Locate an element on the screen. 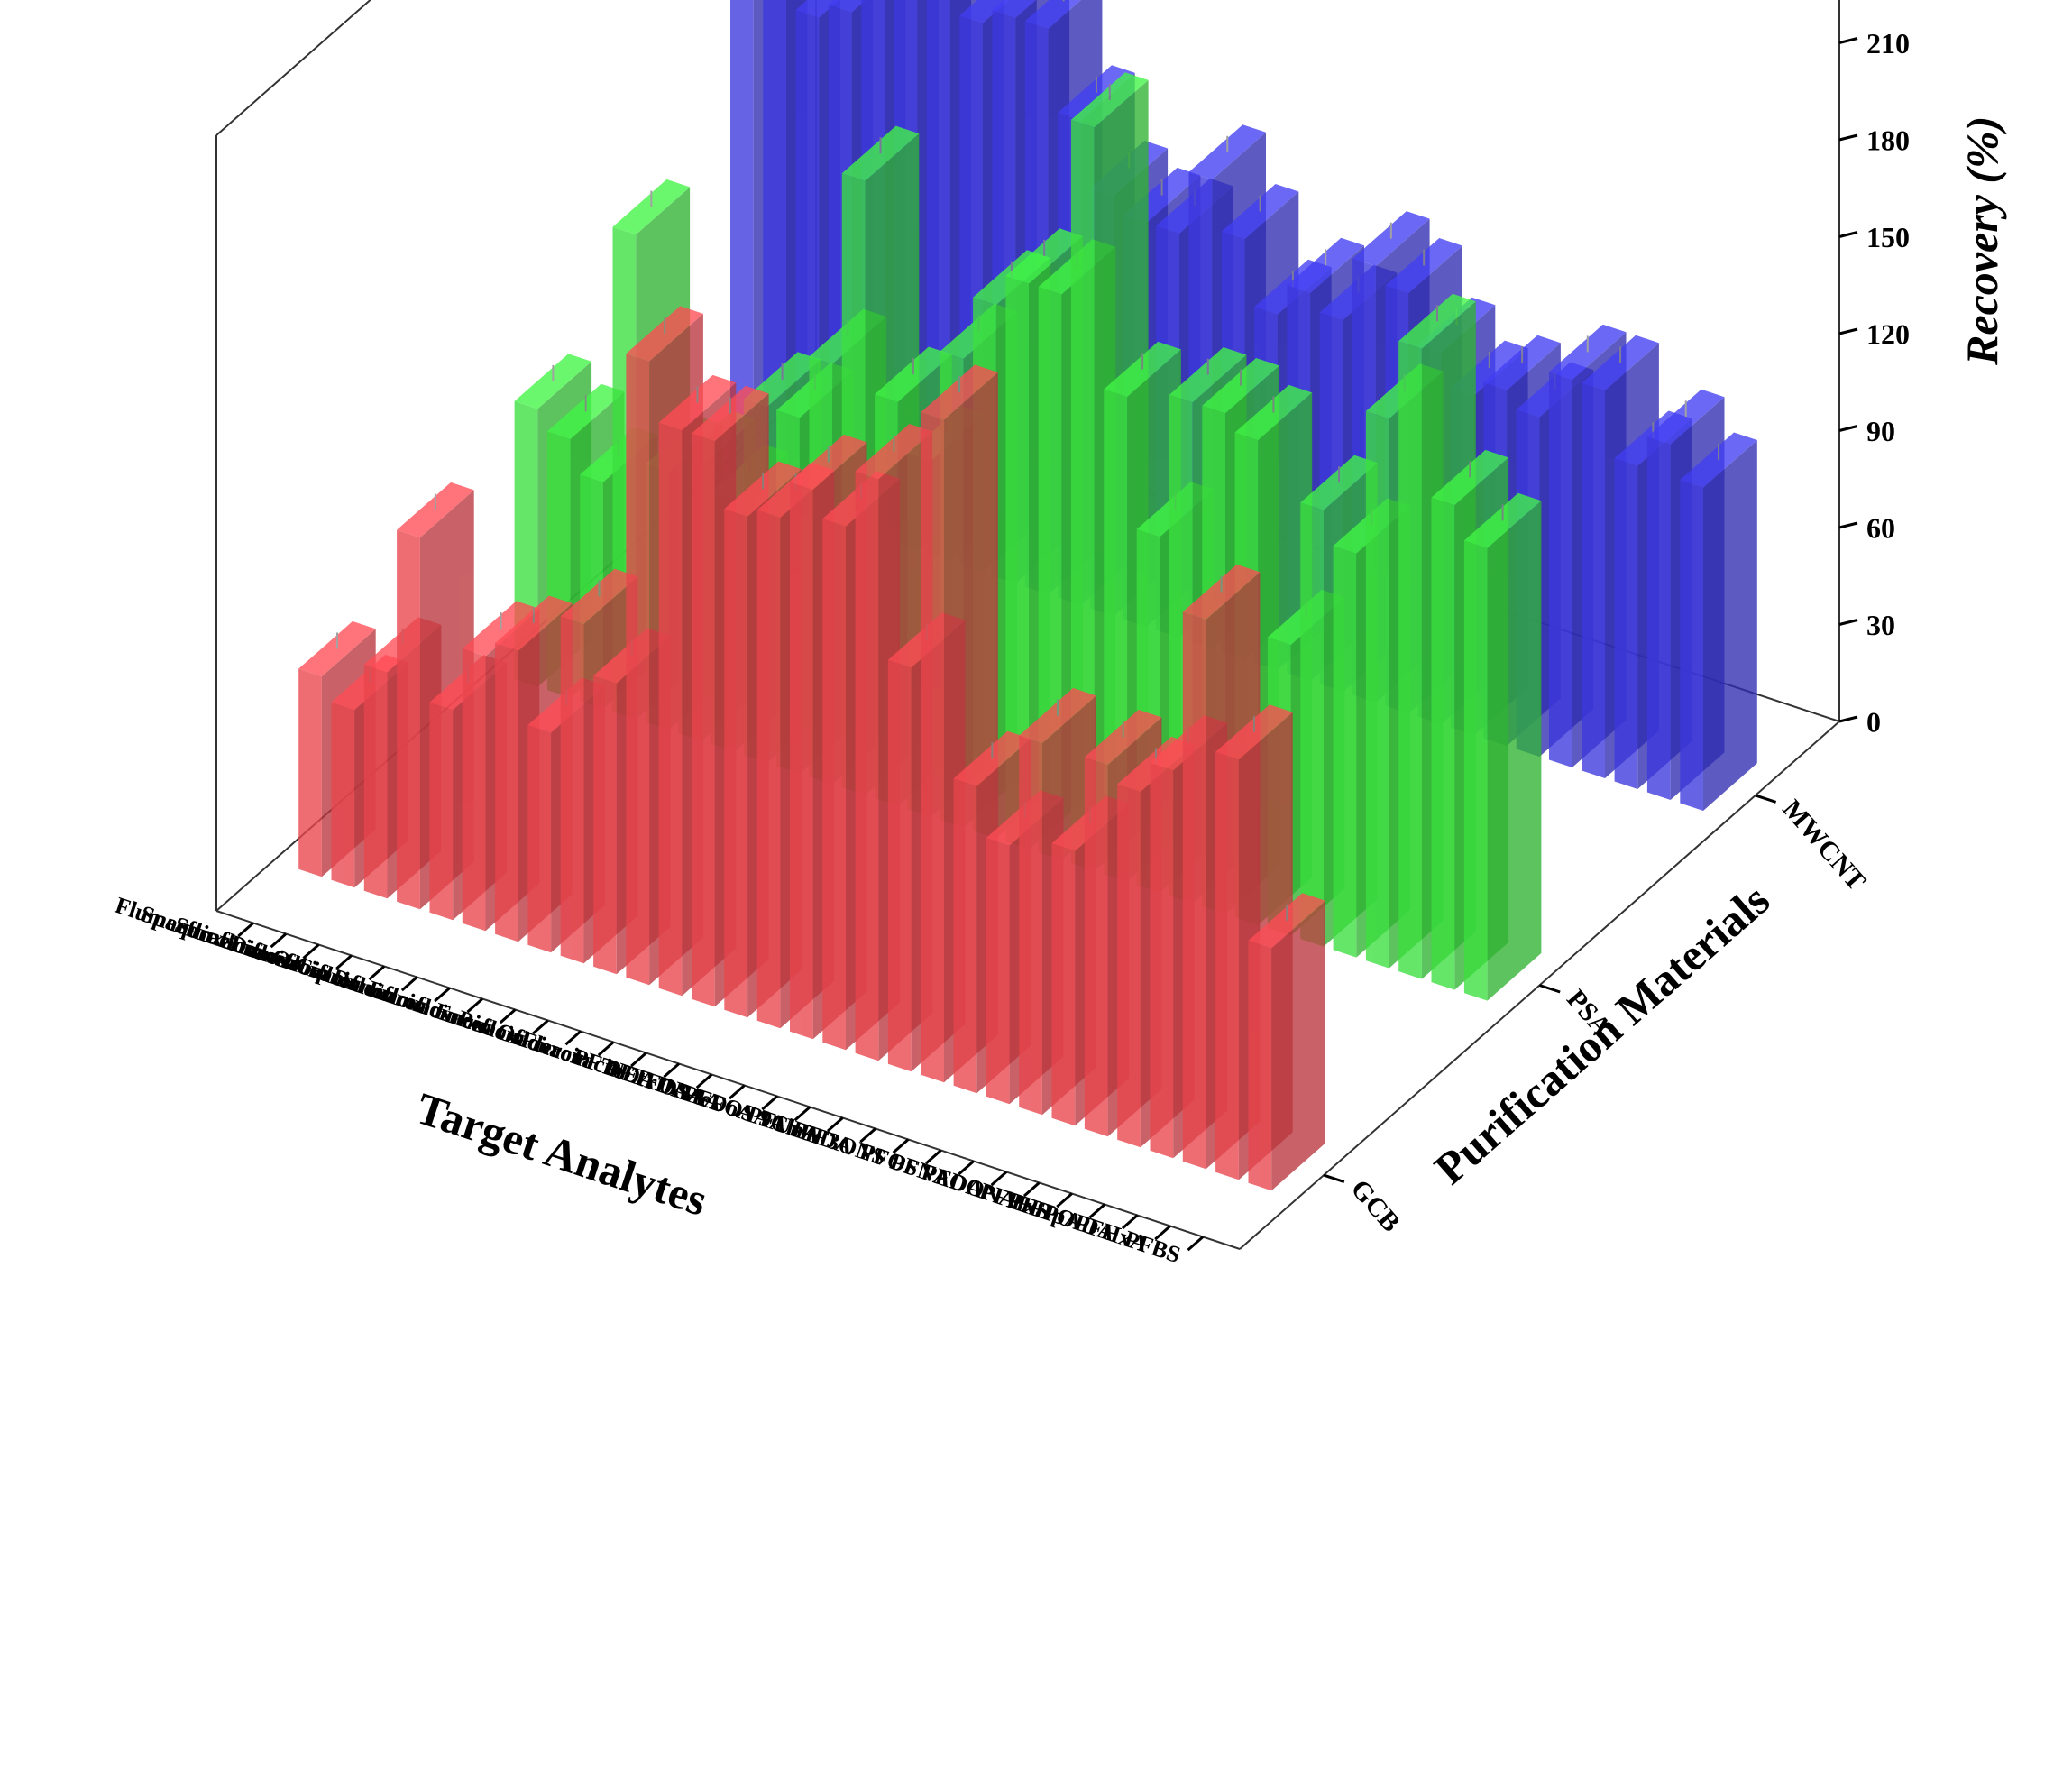  material-label: GCB is located at coordinates (1376, 1206).